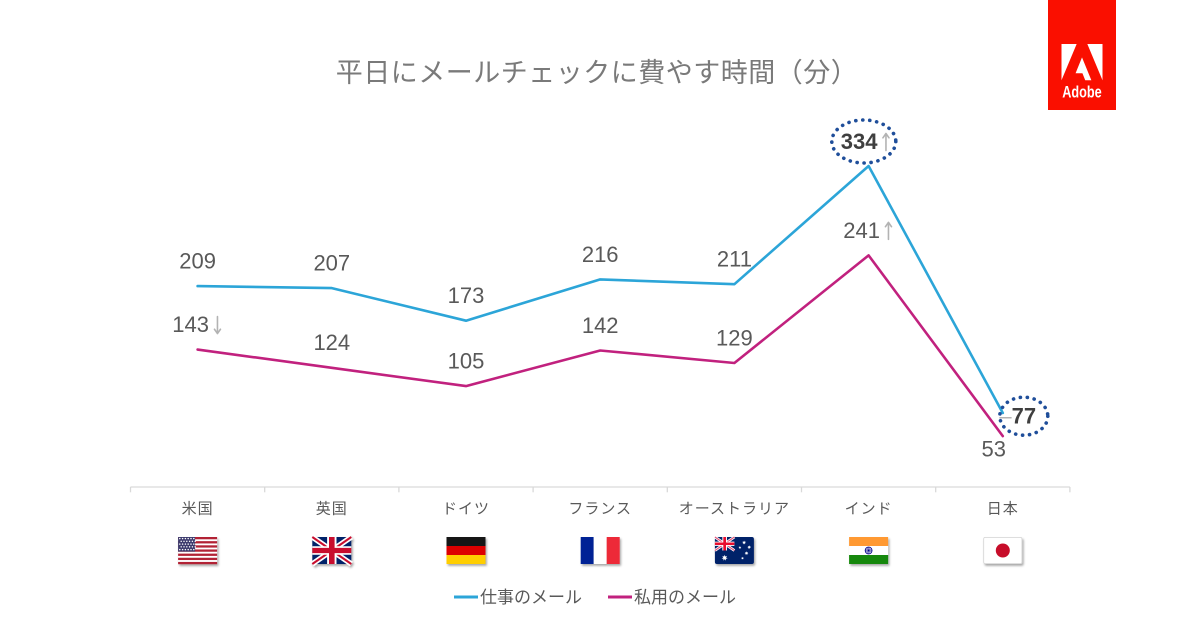  I want to click on flag-usa-icon, so click(198, 551).